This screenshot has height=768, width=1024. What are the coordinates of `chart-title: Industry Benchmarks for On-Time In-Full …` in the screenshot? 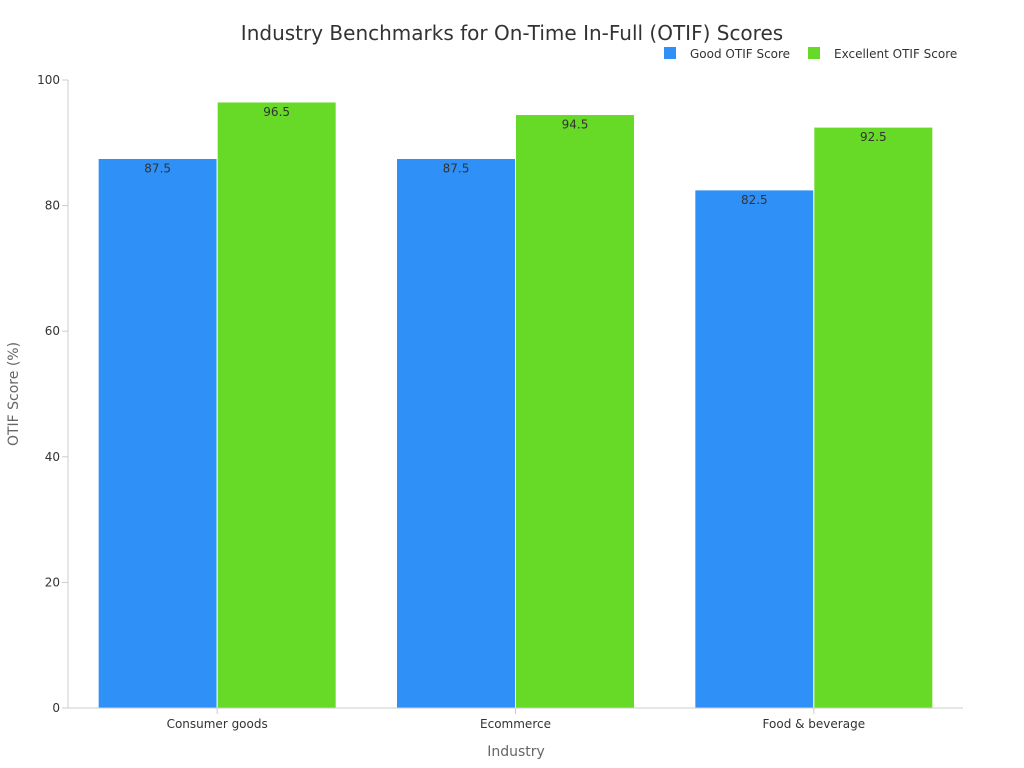 It's located at (512, 33).